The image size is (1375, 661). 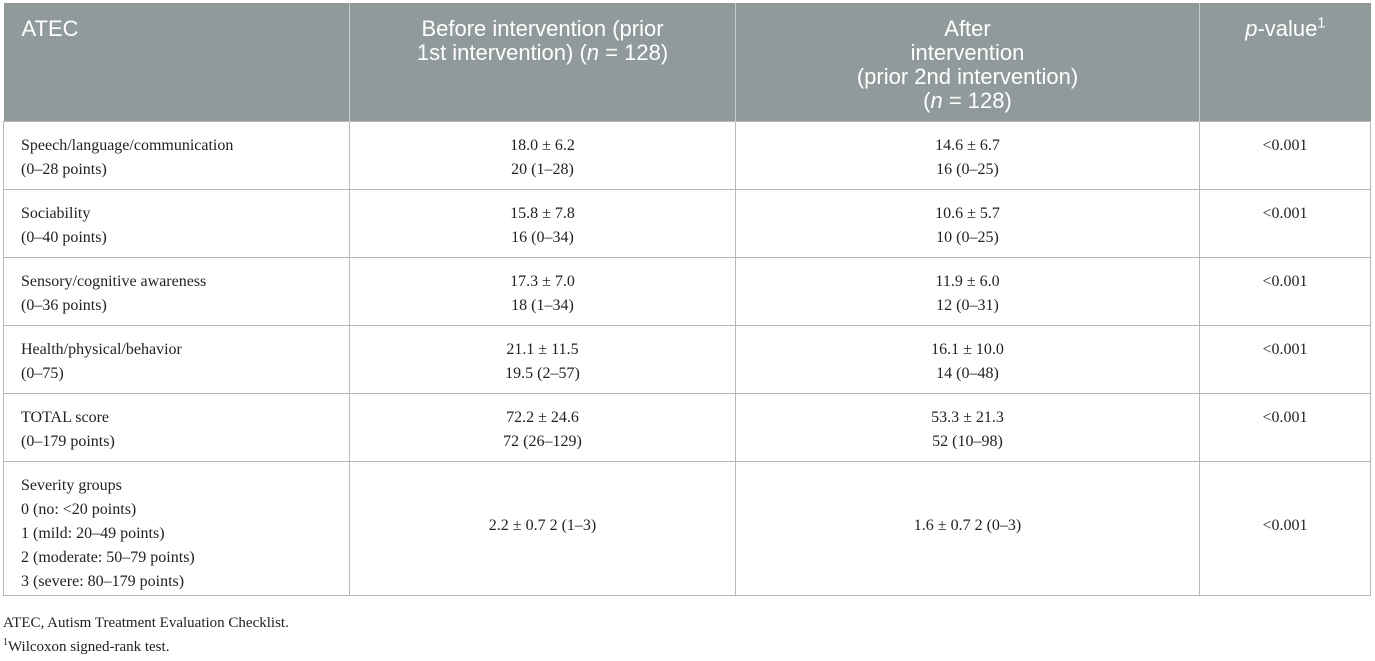 I want to click on header-after-line2: intervention, so click(x=967, y=52).